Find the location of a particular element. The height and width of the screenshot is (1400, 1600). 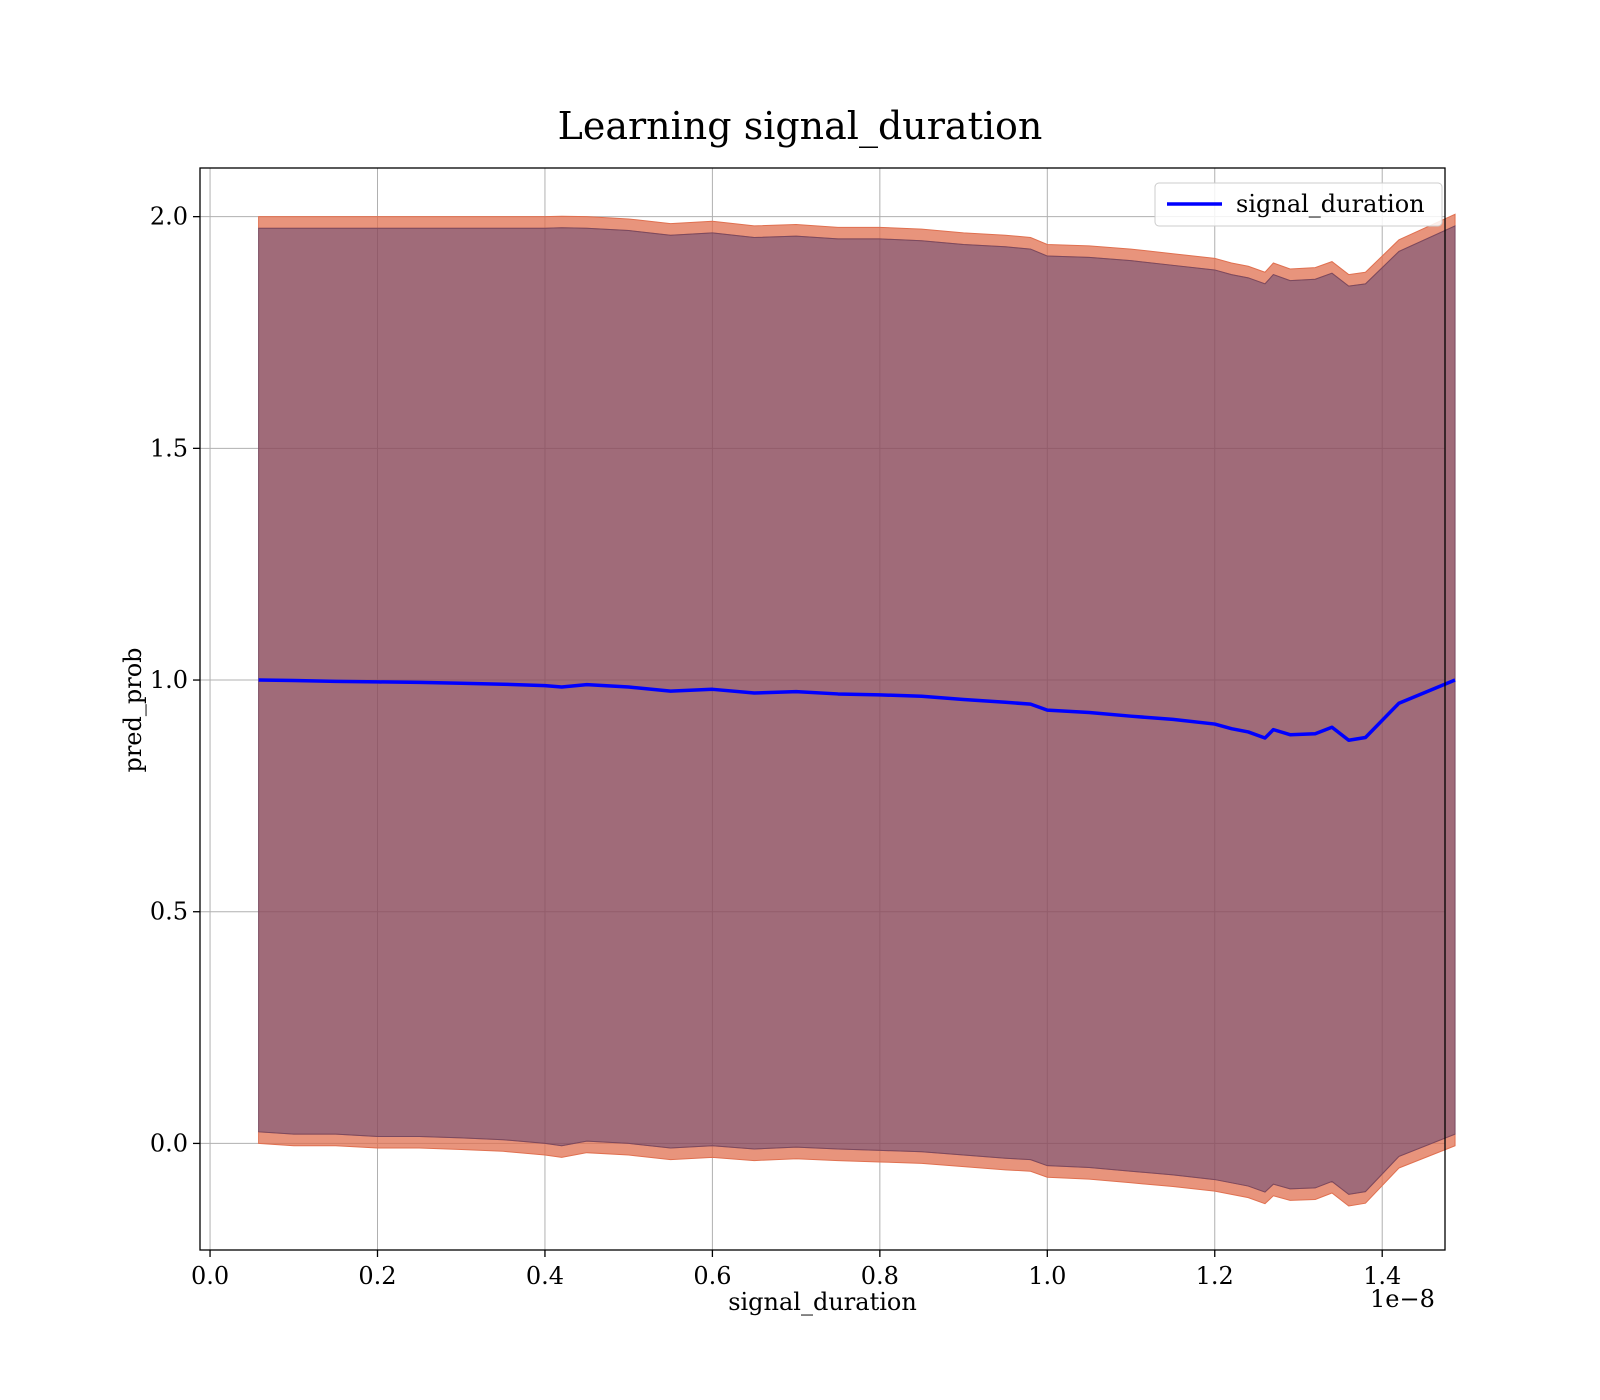

x-tick-label: 0.8 is located at coordinates (880, 1276).